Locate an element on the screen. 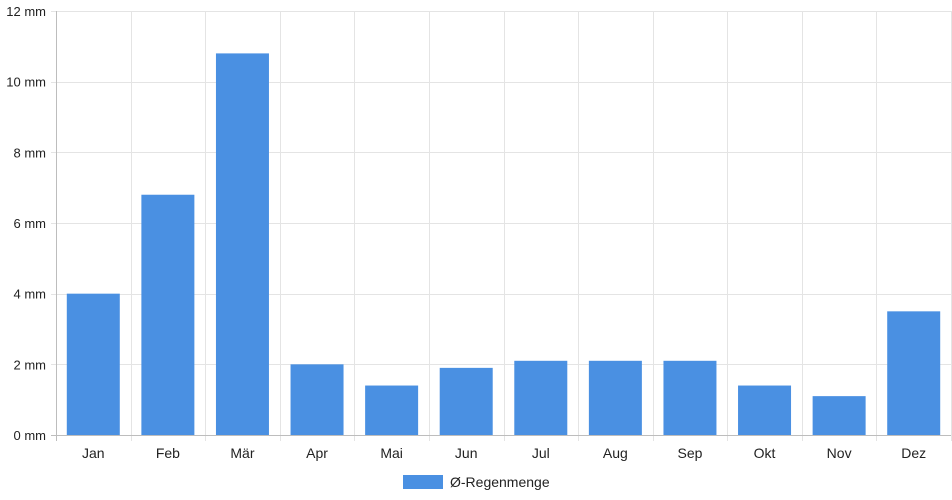 The height and width of the screenshot is (500, 952). legend-label: Ø-Regenmenge is located at coordinates (500, 482).